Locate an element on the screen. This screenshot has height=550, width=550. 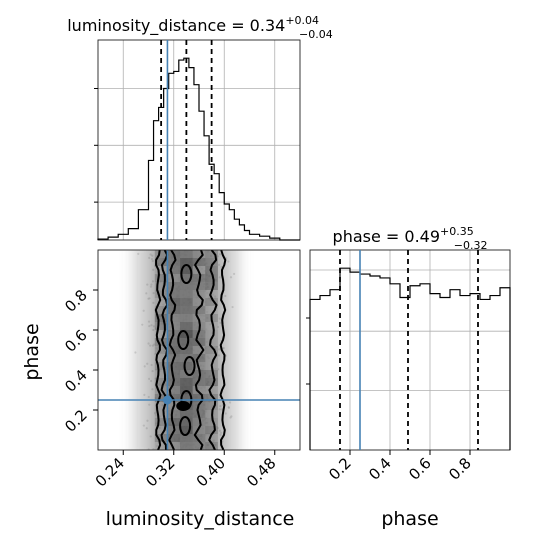
xtick-label-ld-1: 0.32 is located at coordinates (160, 472).